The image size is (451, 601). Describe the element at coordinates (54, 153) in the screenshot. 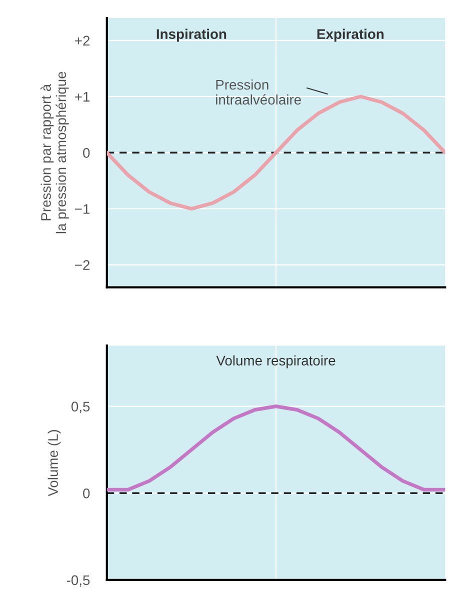

I see `y-axis-title: Pression par rapport à la pression atmosphérique` at that location.